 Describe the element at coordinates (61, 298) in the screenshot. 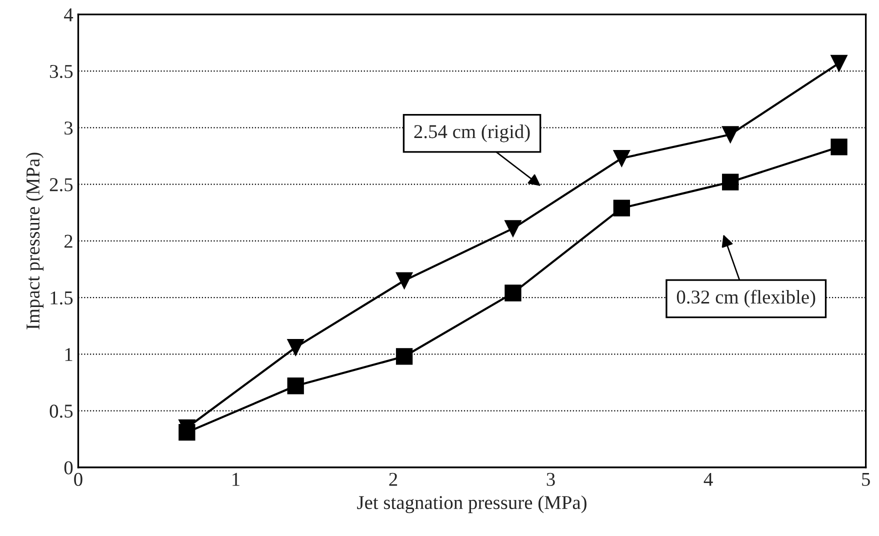

I see `y-tick-label: 1.5` at that location.